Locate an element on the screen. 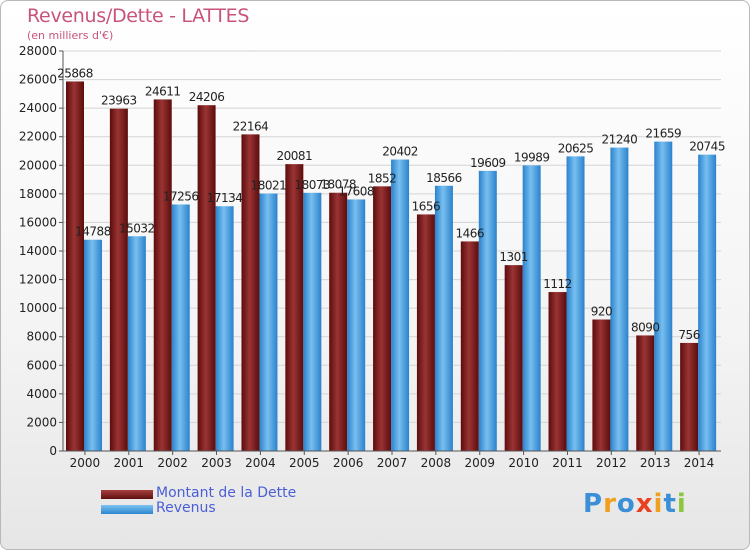 The width and height of the screenshot is (750, 550). x-tick-label: 2006 is located at coordinates (348, 463).